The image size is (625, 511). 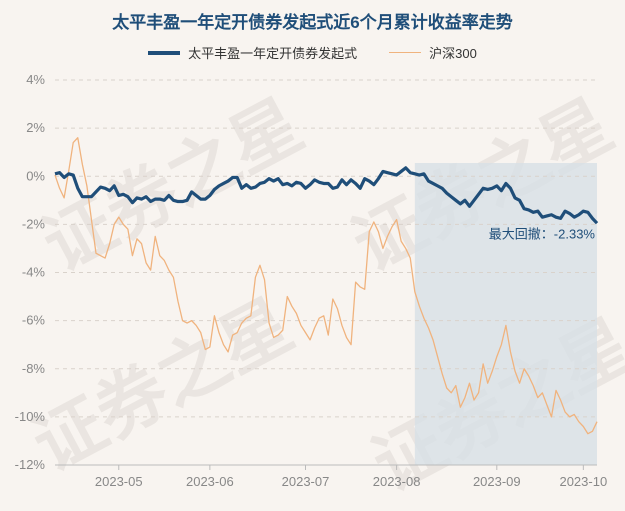 What do you see at coordinates (397, 481) in the screenshot?
I see `x-tick-label: 2023-08` at bounding box center [397, 481].